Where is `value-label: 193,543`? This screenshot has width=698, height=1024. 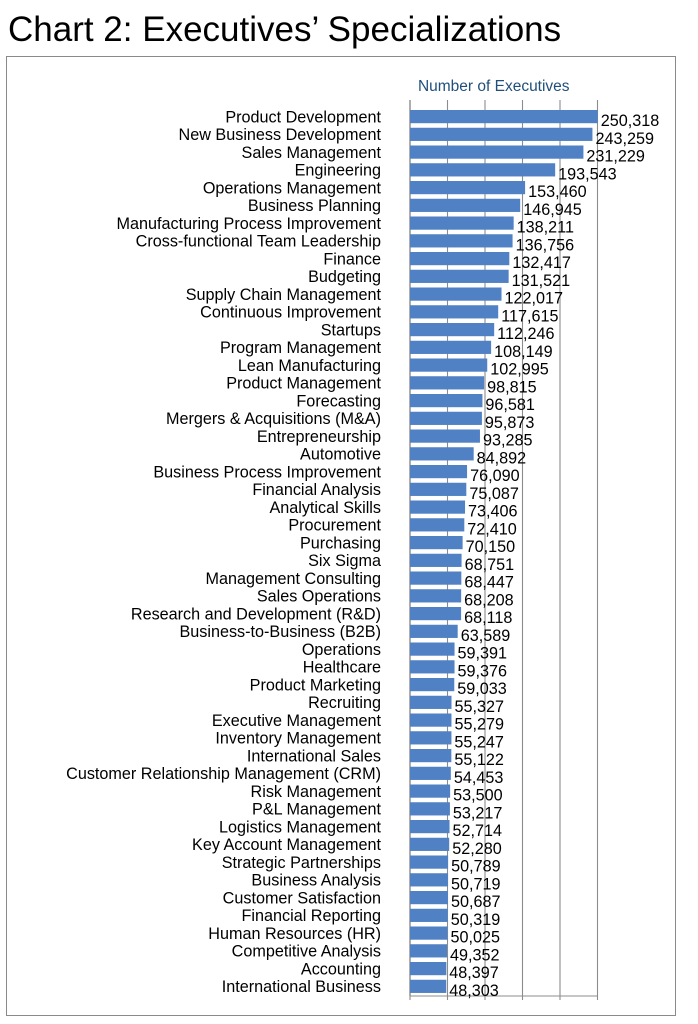
value-label: 193,543 is located at coordinates (587, 174).